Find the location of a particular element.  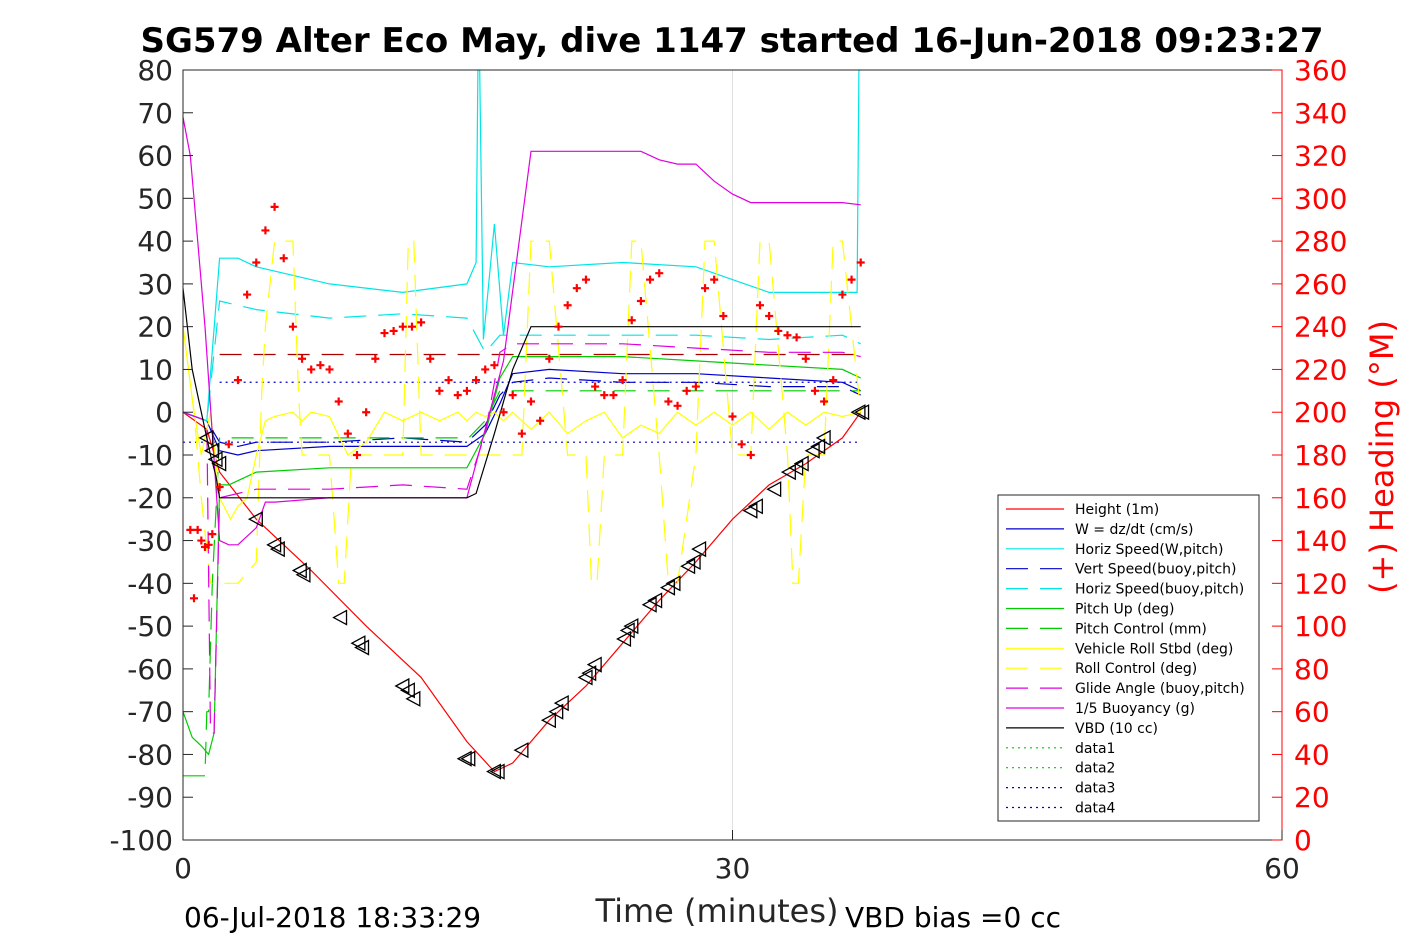

left-tick-label: 10 is located at coordinates (155, 369).